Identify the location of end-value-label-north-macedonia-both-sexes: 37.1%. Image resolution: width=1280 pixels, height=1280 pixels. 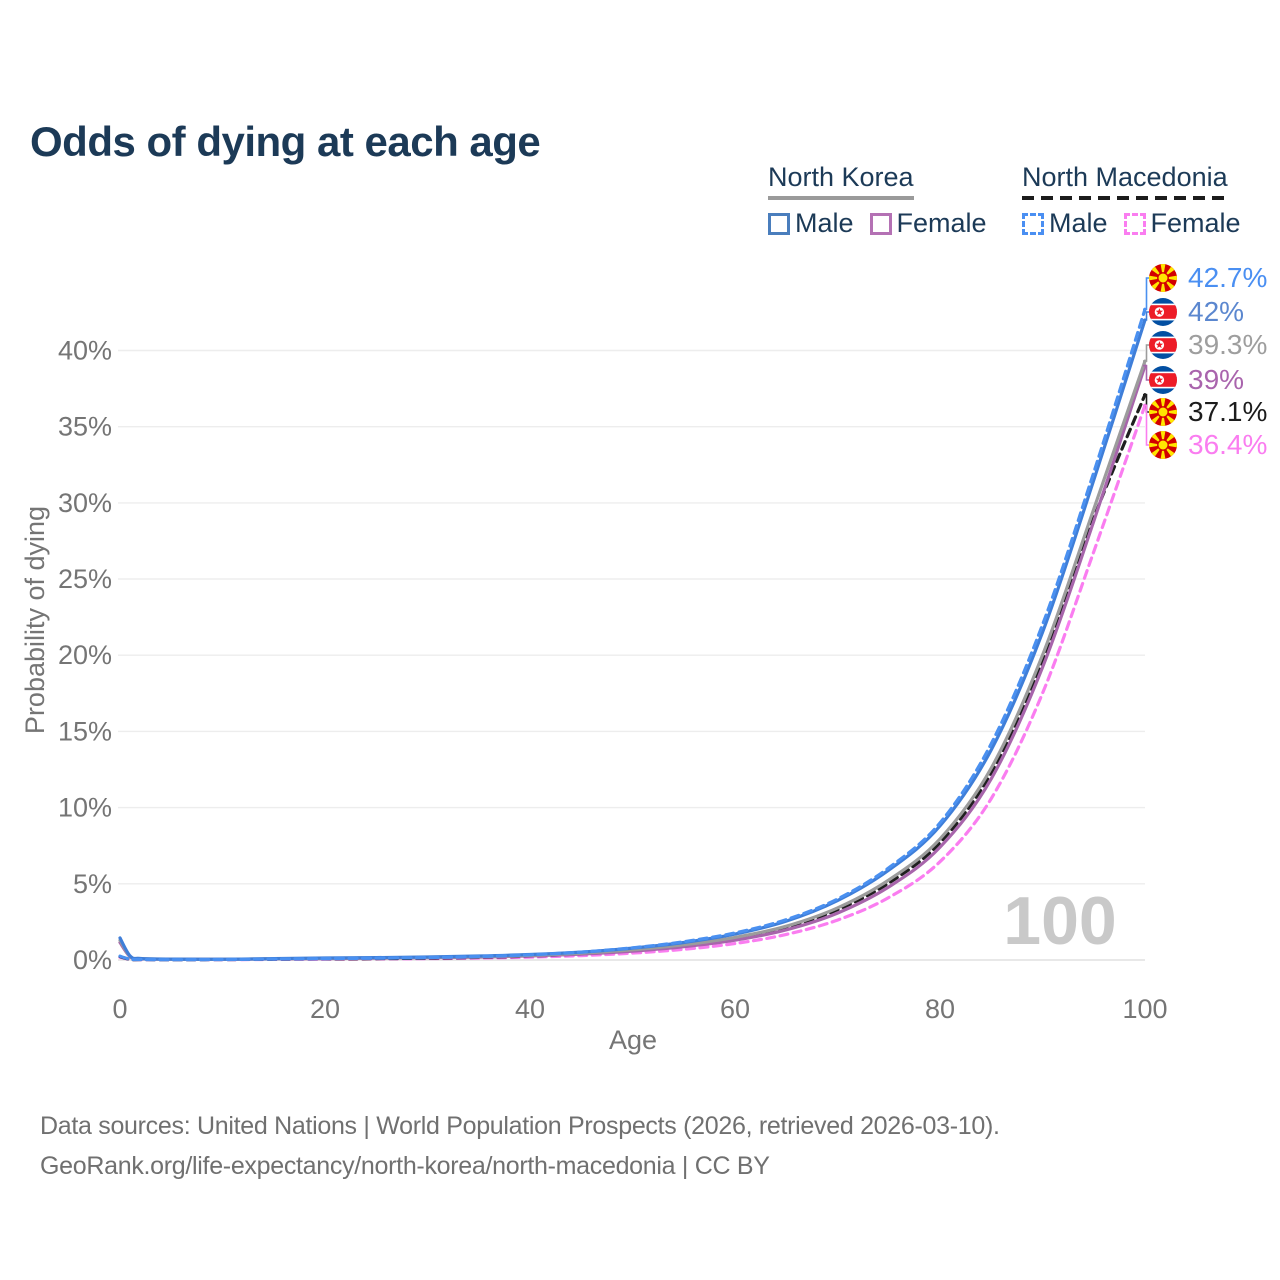
(1227, 411).